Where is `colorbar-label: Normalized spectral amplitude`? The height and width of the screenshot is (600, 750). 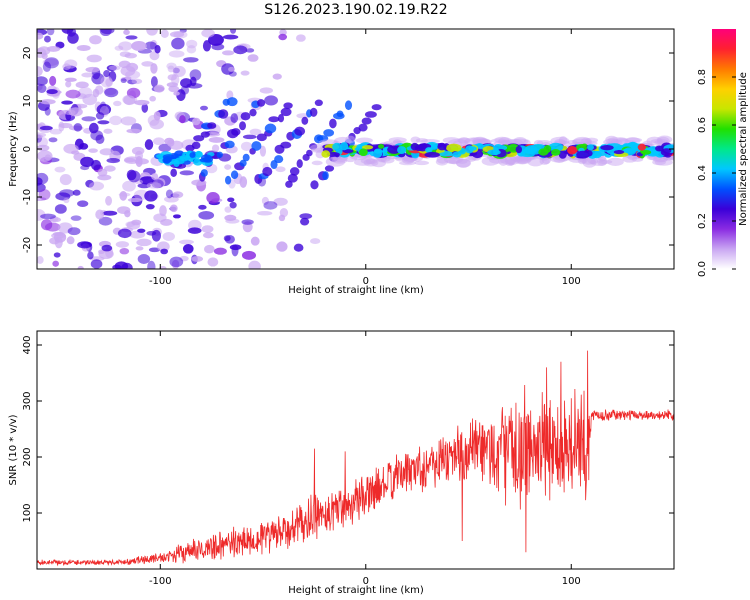
colorbar-label: Normalized spectral amplitude is located at coordinates (743, 149).